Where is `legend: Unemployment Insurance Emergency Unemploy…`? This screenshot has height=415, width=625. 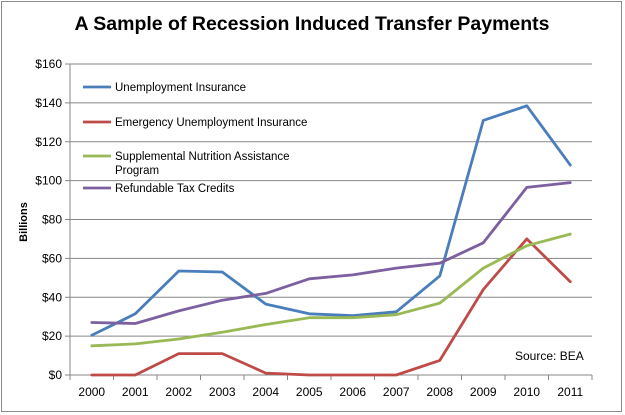 legend: Unemployment Insurance Emergency Unemploy… is located at coordinates (195, 138).